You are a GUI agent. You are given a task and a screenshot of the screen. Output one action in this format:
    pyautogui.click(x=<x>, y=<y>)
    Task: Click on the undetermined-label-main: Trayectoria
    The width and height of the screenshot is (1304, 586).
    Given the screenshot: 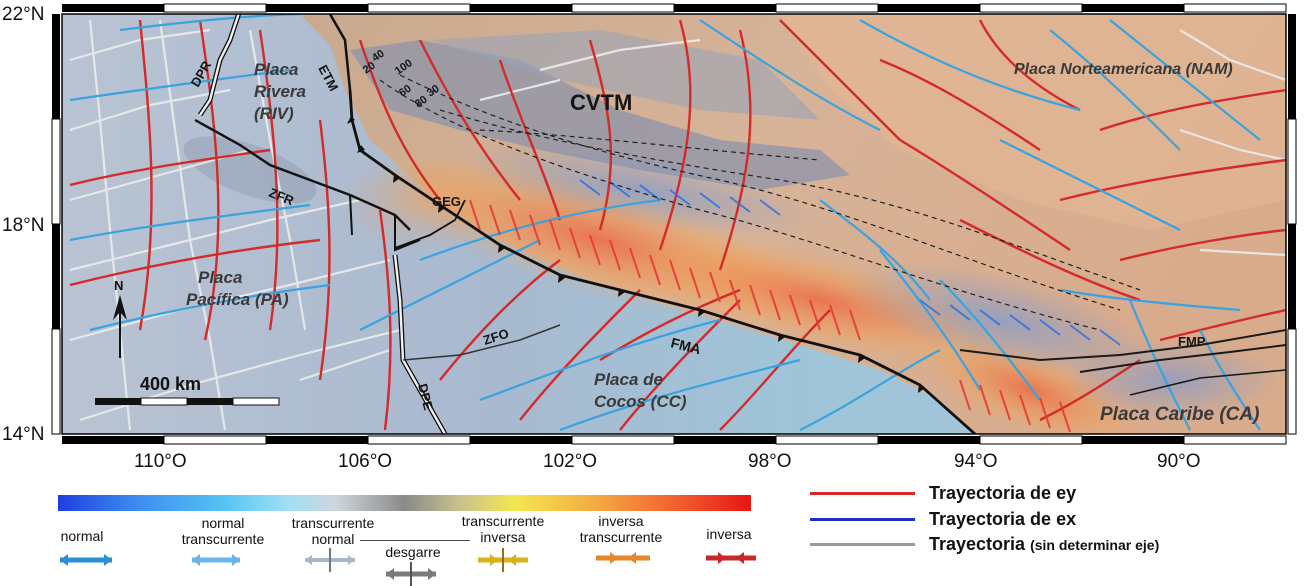 What is the action you would take?
    pyautogui.click(x=977, y=543)
    